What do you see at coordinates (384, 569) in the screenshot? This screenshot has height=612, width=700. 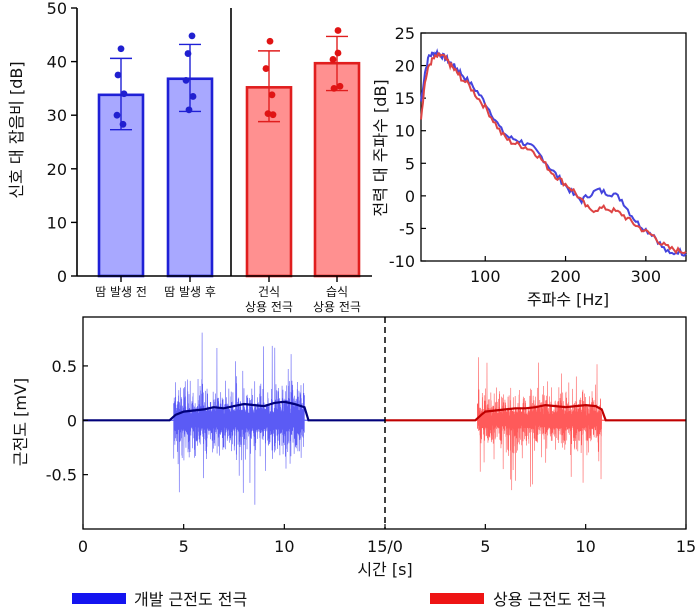 I see `emg-x-axis-label: 시간 [s]` at bounding box center [384, 569].